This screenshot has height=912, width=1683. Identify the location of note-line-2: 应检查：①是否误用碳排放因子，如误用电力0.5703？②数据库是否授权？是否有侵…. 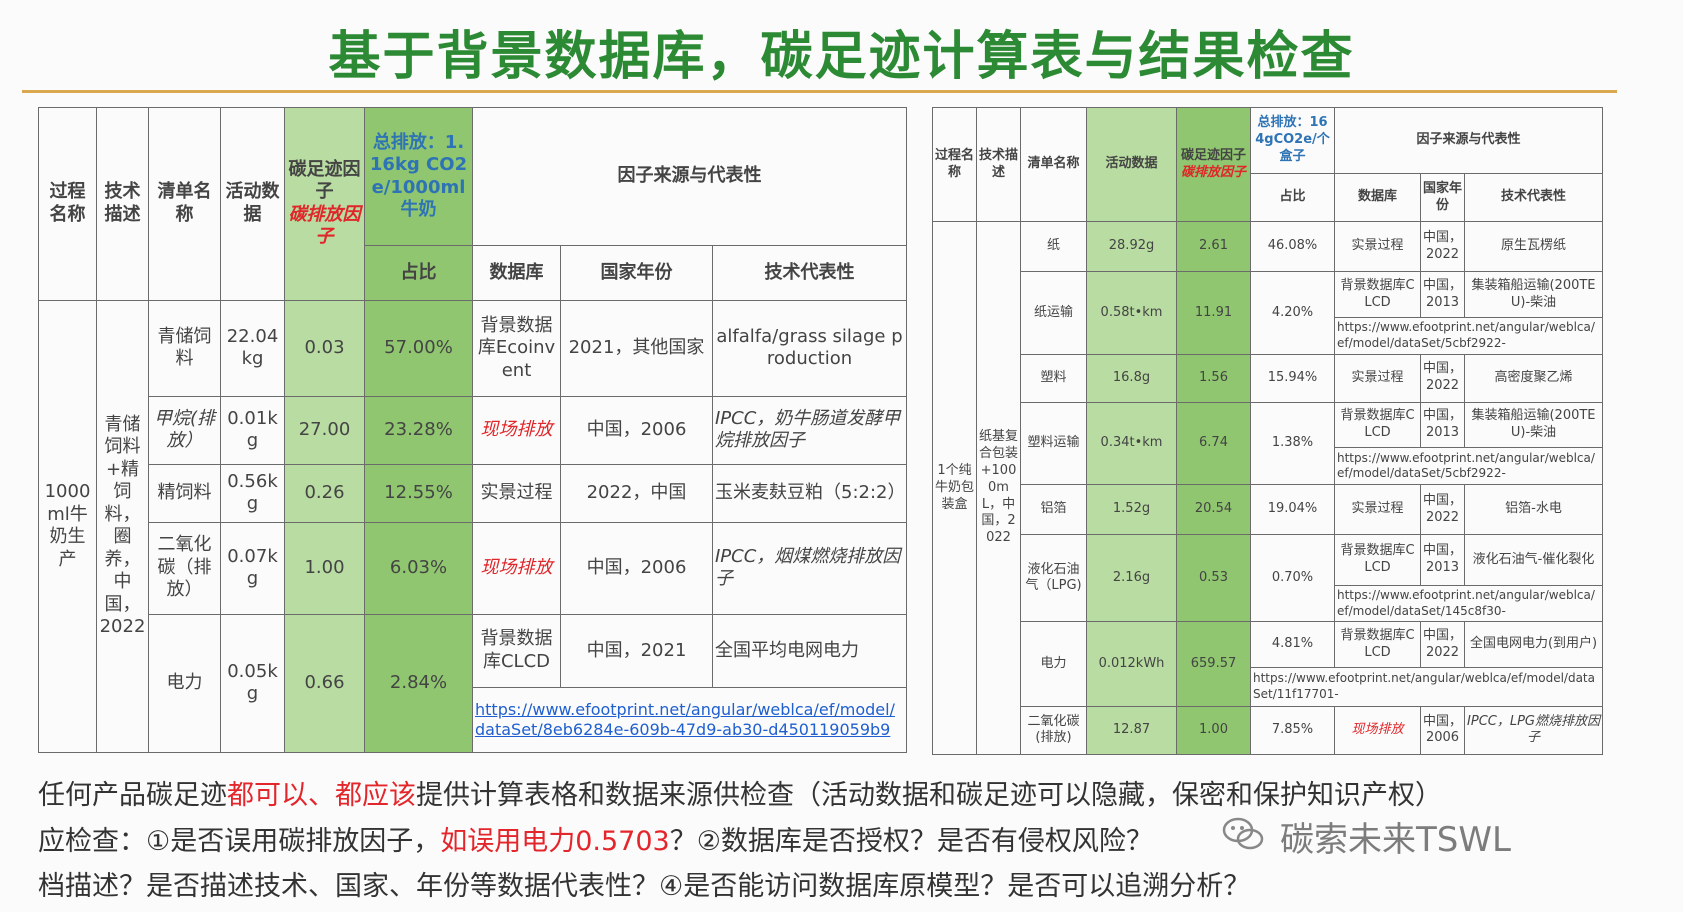
(595, 838).